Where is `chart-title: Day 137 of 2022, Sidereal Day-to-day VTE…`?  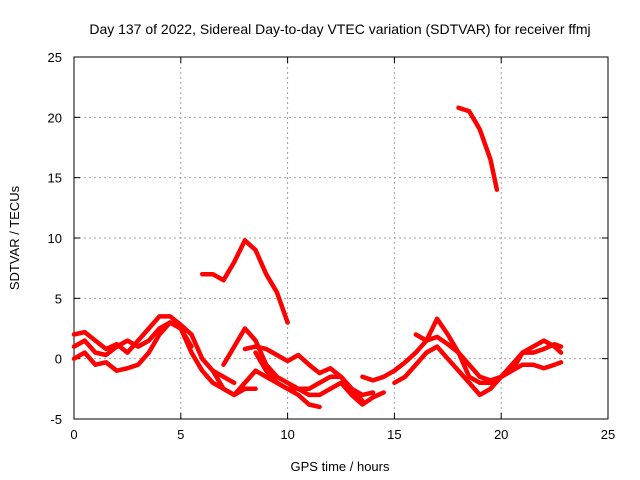
chart-title: Day 137 of 2022, Sidereal Day-to-day VTE… is located at coordinates (339, 29).